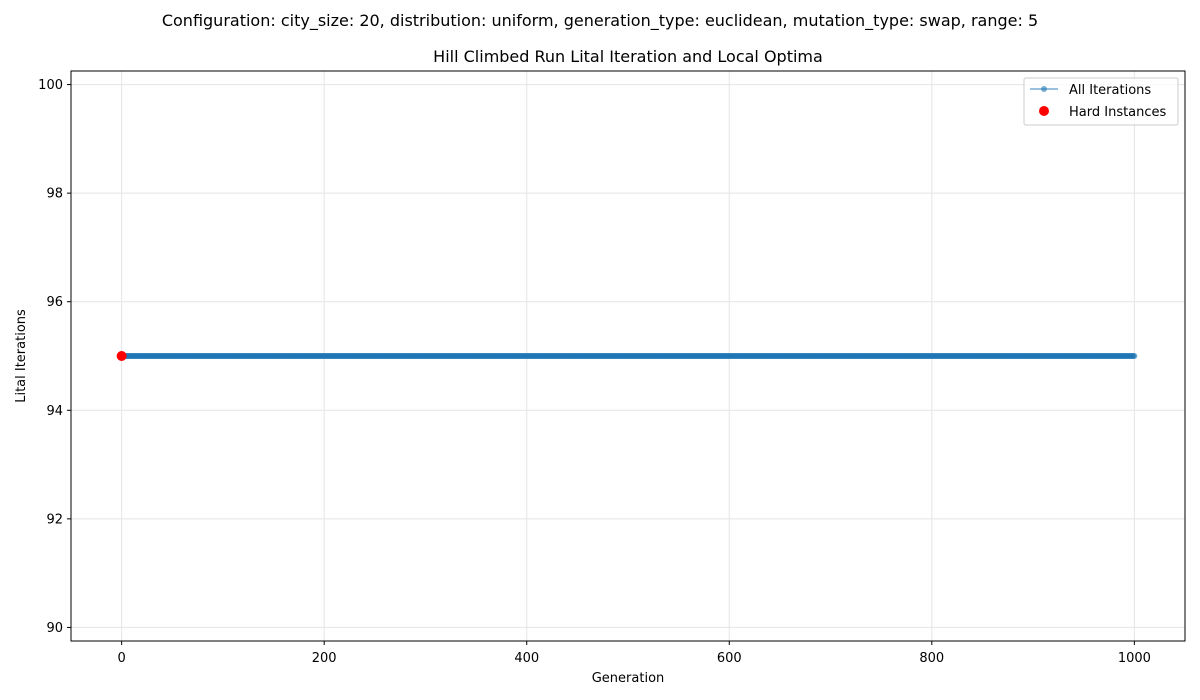 The width and height of the screenshot is (1200, 700). What do you see at coordinates (729, 658) in the screenshot?
I see `x-tick-label: 600` at bounding box center [729, 658].